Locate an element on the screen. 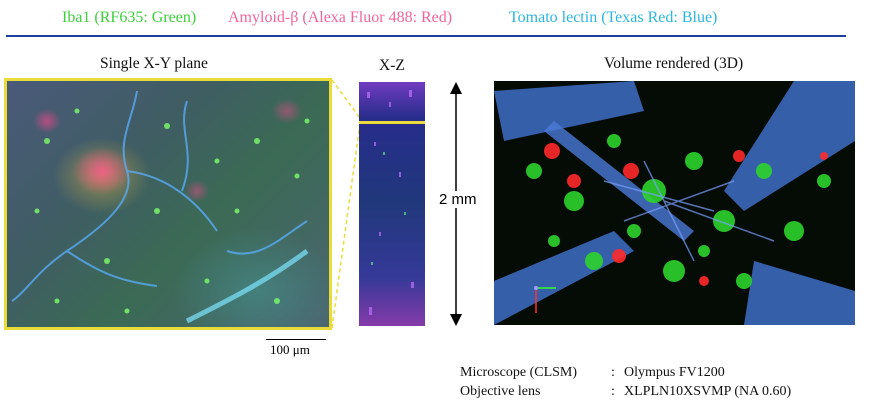  legend-amyloid: Amyloid-β (Alexa Fluor 488: Red) is located at coordinates (340, 17).